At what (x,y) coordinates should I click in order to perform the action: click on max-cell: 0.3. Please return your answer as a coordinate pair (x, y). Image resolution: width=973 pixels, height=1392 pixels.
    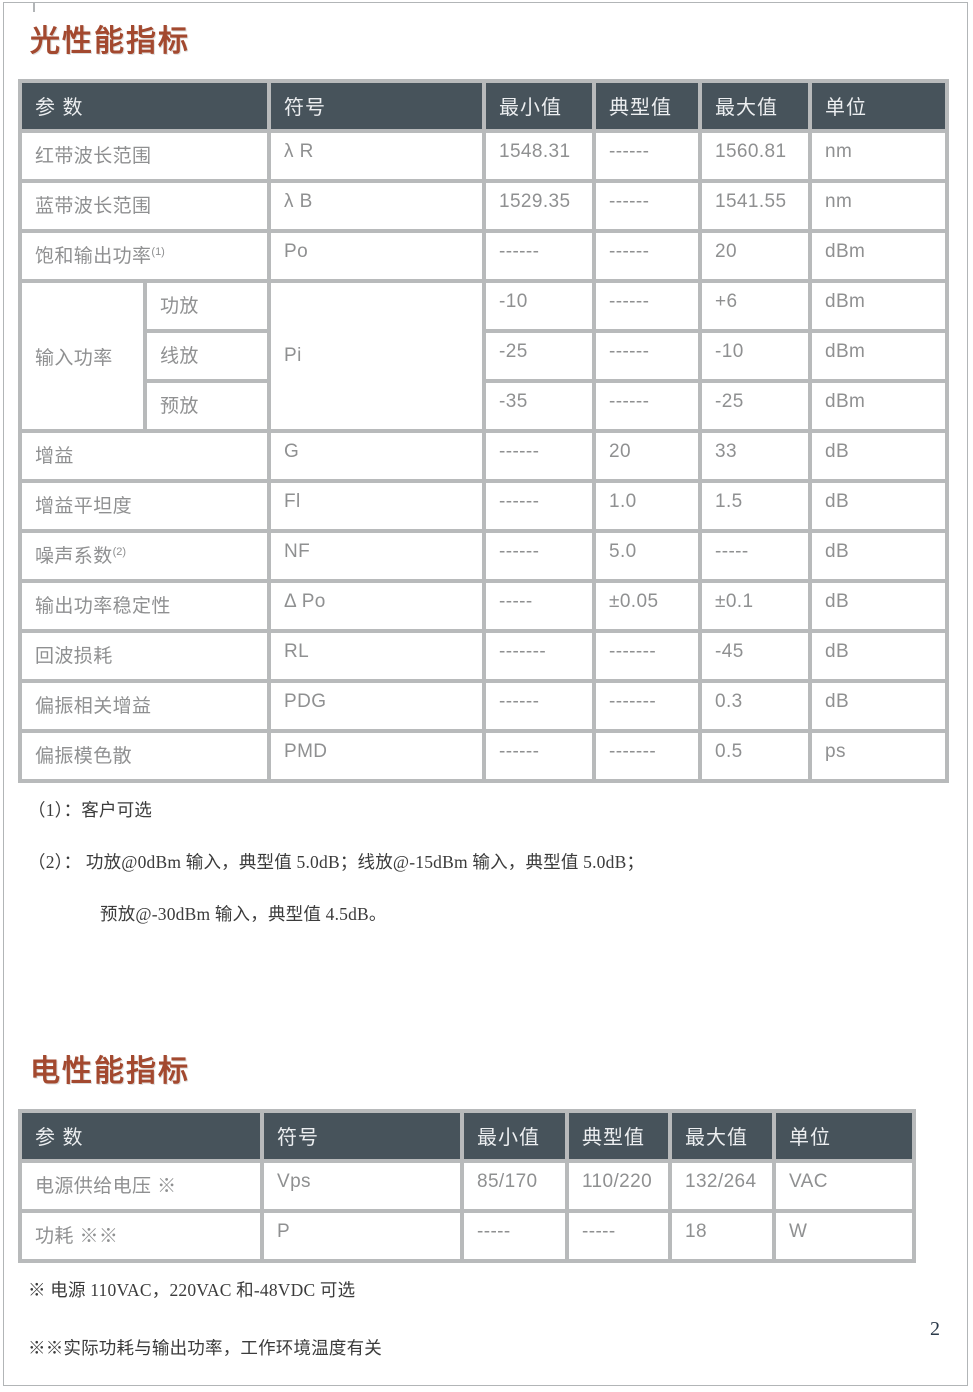
    Looking at the image, I should click on (755, 706).